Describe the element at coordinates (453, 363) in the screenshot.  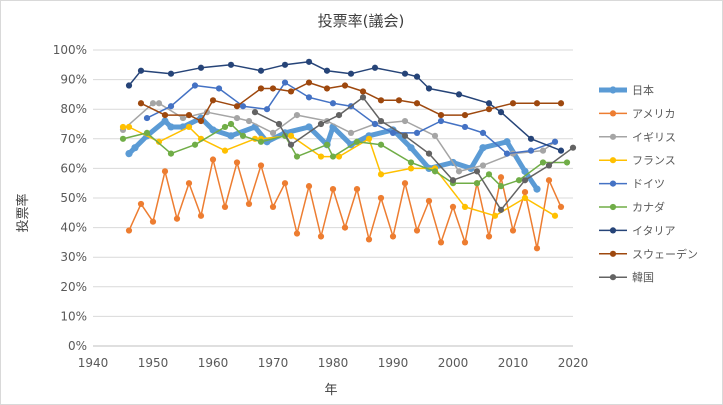
I see `x-tick-label: 2000` at that location.